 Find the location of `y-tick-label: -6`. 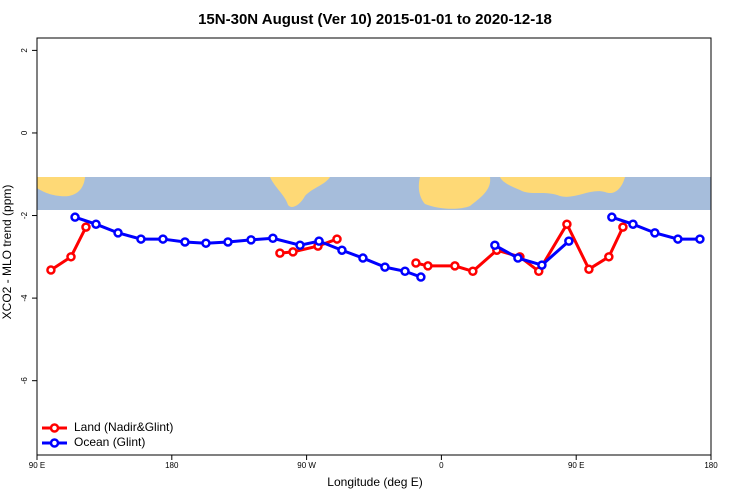

y-tick-label: -6 is located at coordinates (24, 381).